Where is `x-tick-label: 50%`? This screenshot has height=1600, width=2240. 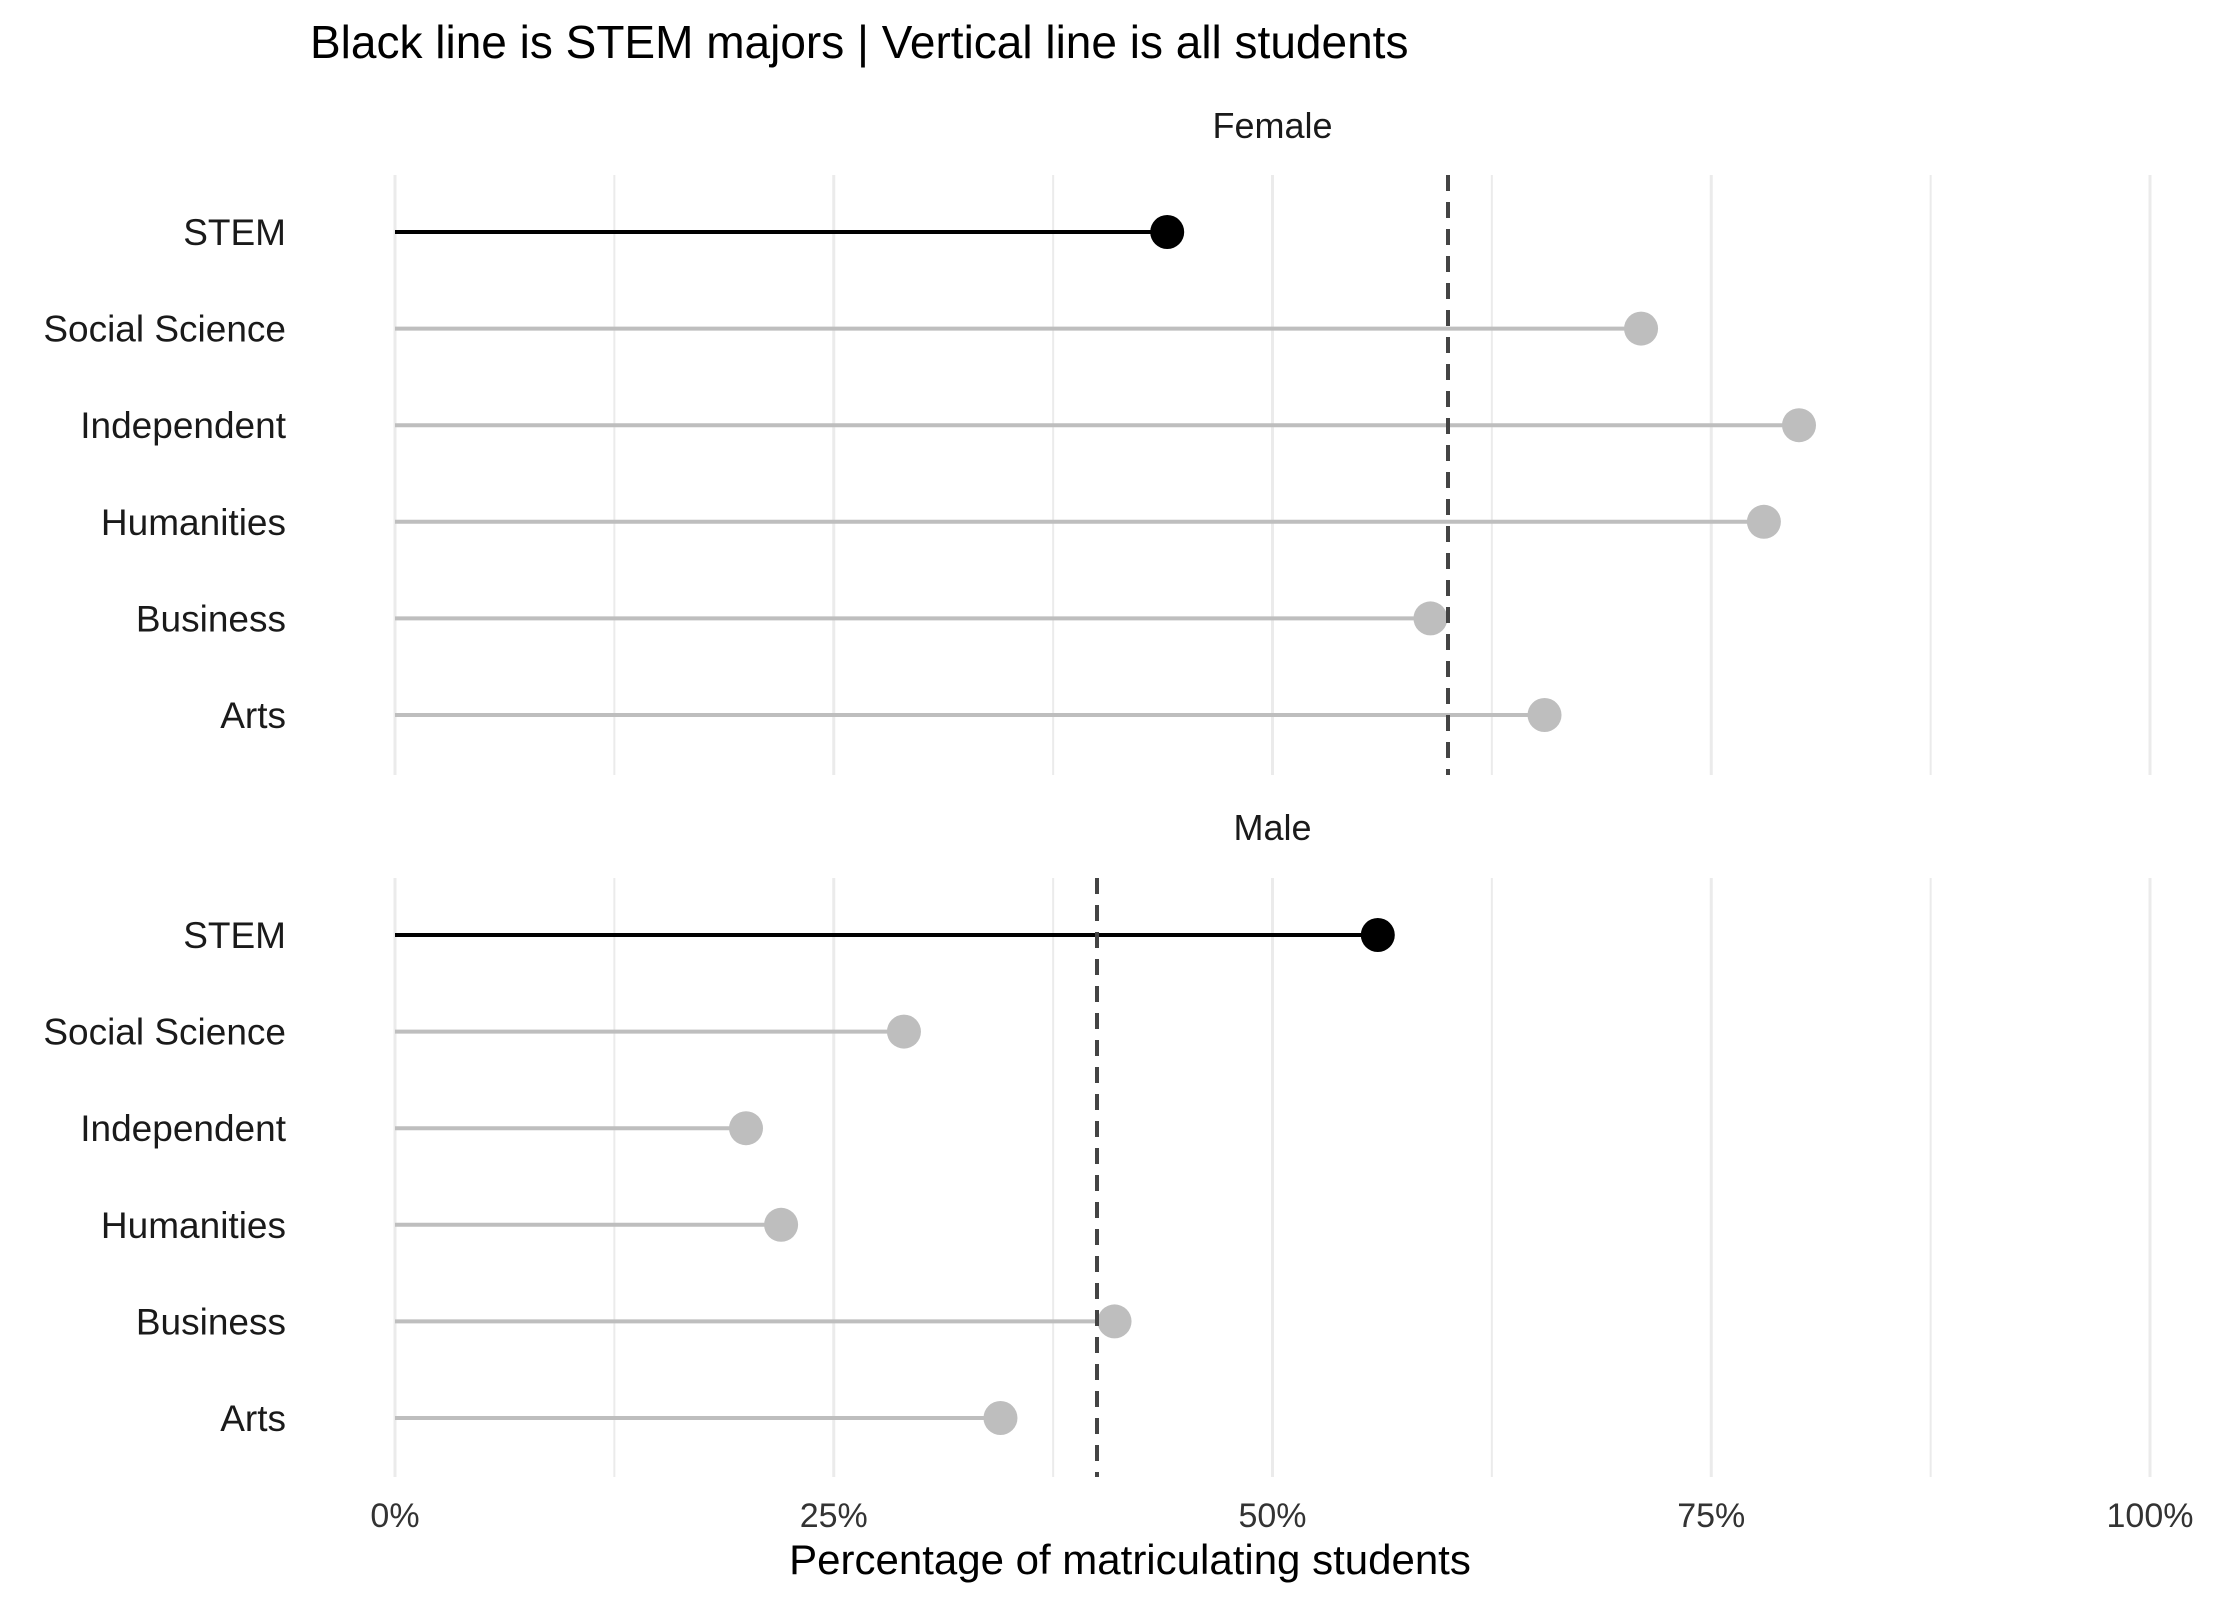
x-tick-label: 50% is located at coordinates (1272, 1516).